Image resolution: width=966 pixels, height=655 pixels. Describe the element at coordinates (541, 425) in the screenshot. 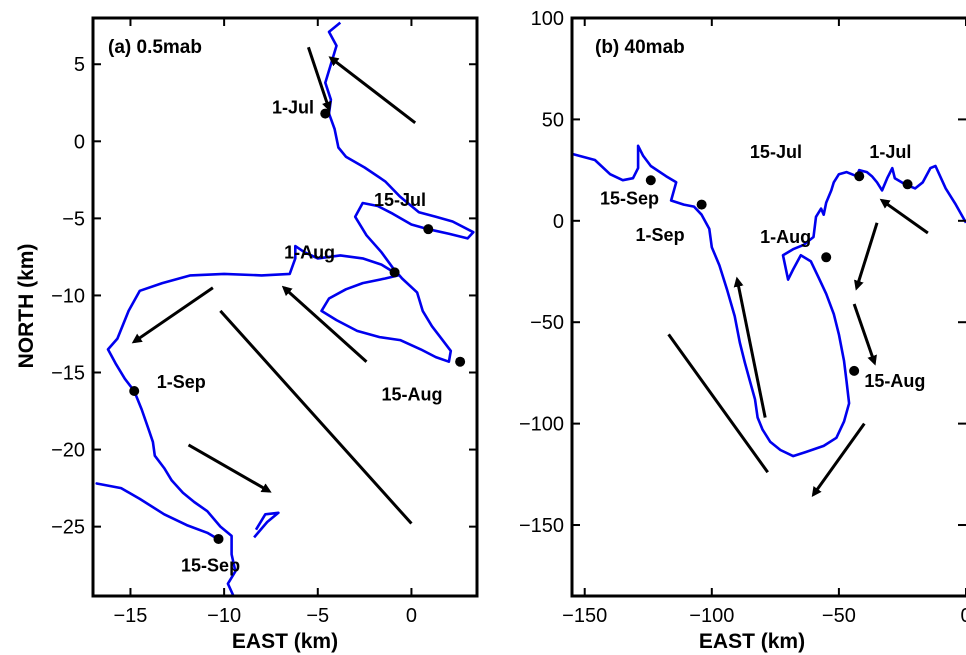

I see `y-tick-label: −100` at that location.